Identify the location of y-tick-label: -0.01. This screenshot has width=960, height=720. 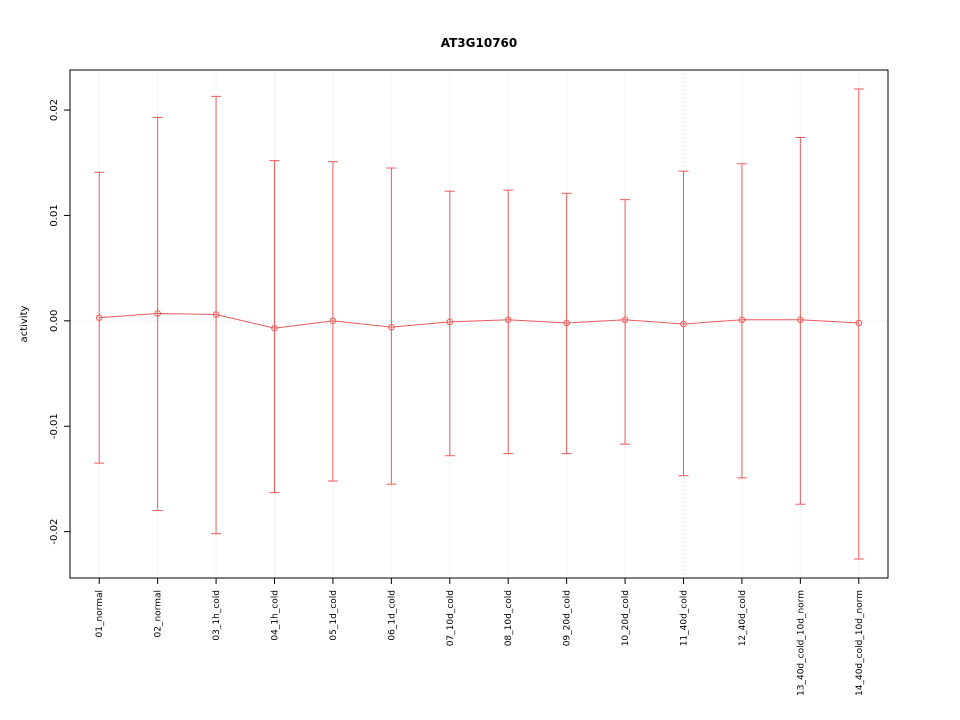
(54, 426).